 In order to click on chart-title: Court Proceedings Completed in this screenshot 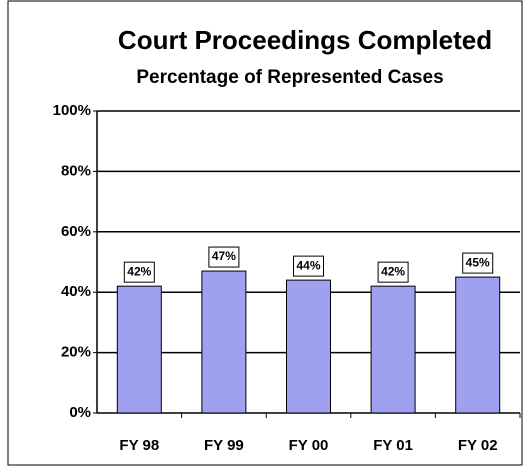, I will do `click(305, 40)`.